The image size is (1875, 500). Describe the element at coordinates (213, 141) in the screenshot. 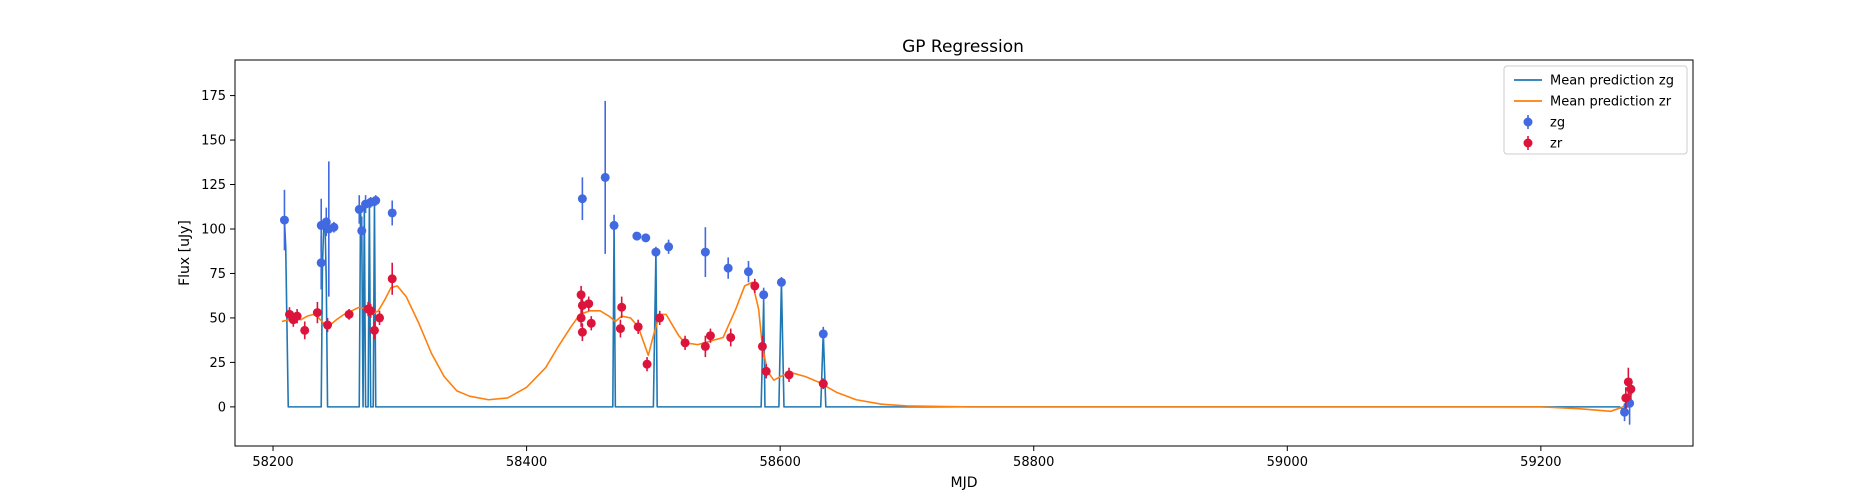

I see `y-tick-label: 150` at that location.